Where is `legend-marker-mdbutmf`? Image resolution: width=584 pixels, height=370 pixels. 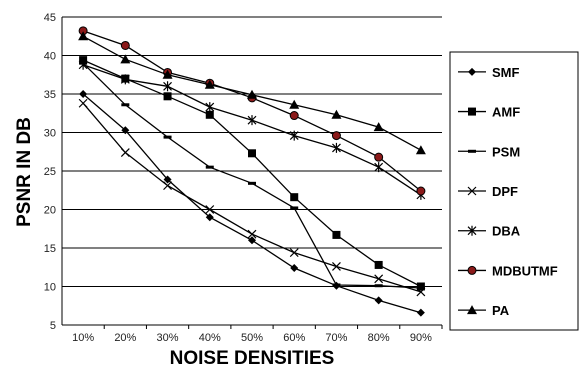 legend-marker-mdbutmf is located at coordinates (472, 270).